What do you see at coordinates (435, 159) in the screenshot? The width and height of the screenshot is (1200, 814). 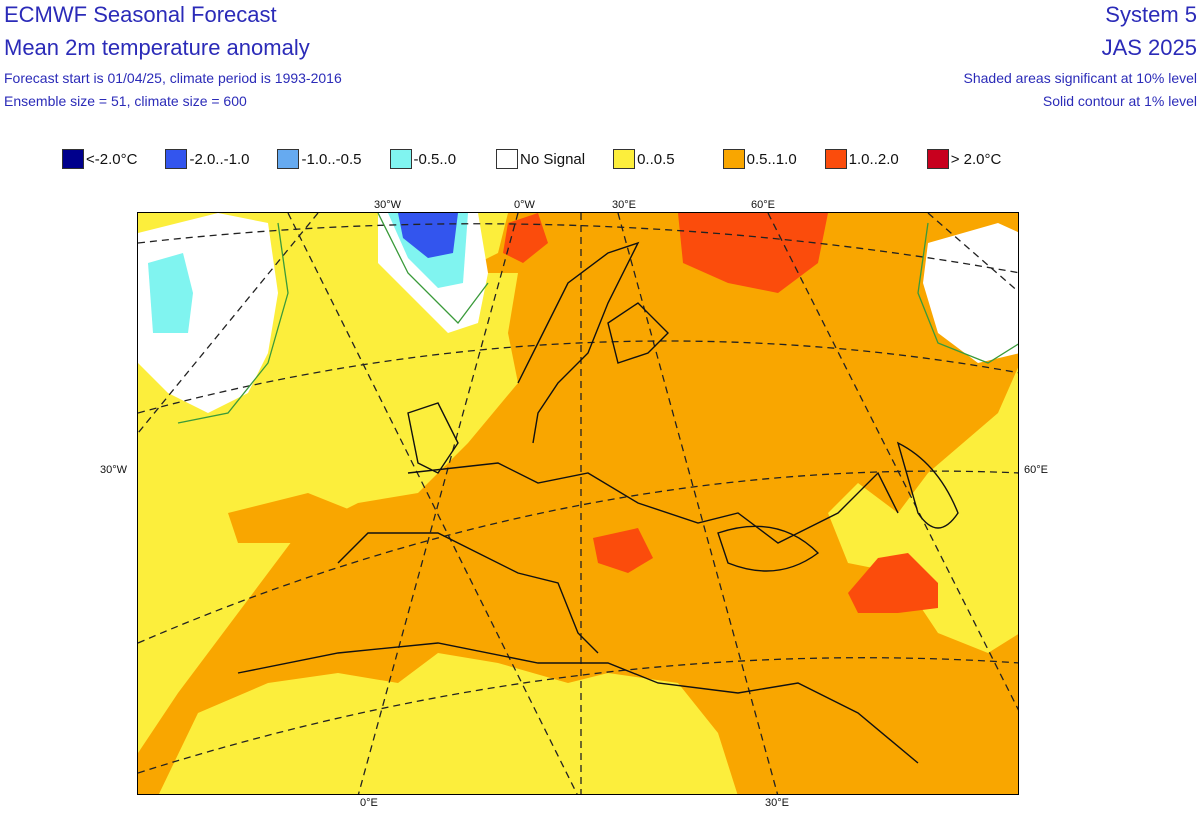 I see `legend-label: -0.5..0` at bounding box center [435, 159].